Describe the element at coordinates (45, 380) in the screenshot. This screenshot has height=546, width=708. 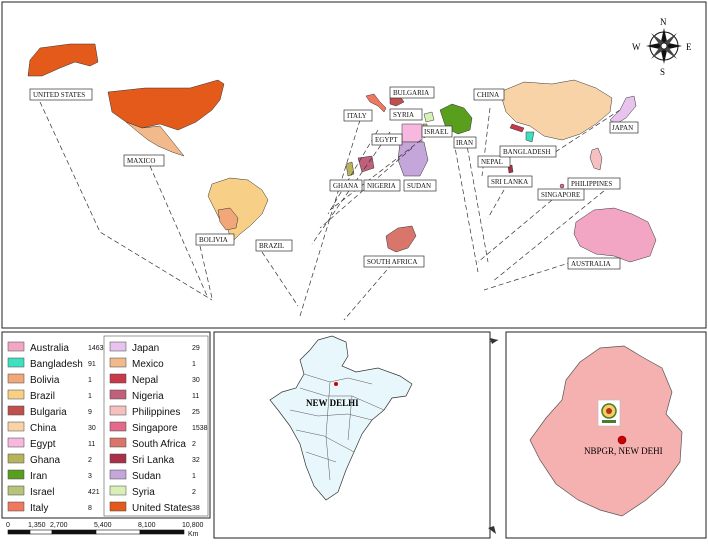
I see `legend-name: Bolivia` at that location.